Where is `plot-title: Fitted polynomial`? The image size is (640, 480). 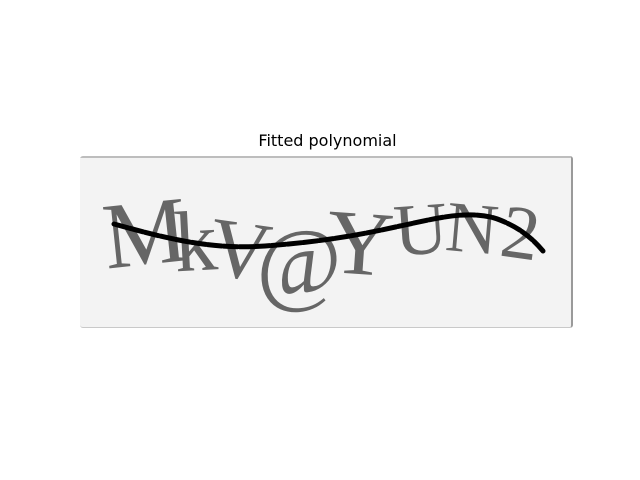 plot-title: Fitted polynomial is located at coordinates (327, 140).